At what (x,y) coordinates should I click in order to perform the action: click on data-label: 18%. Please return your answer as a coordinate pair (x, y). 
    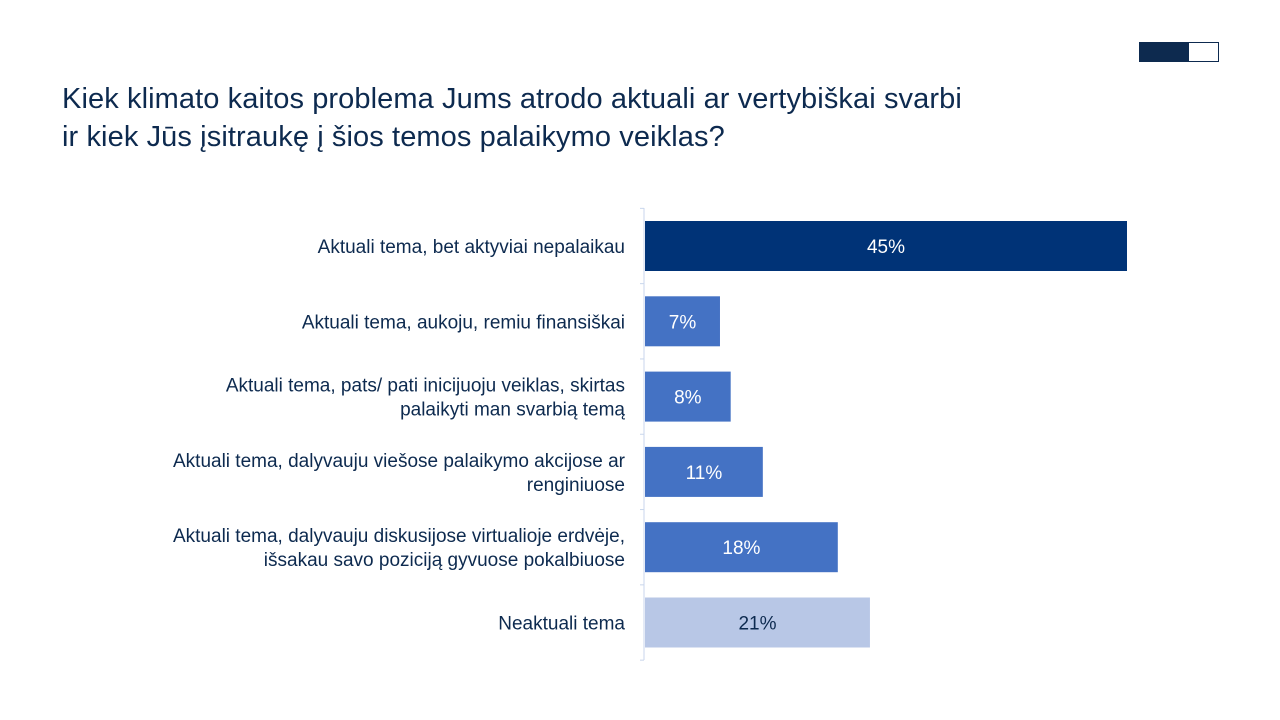
    Looking at the image, I should click on (741, 548).